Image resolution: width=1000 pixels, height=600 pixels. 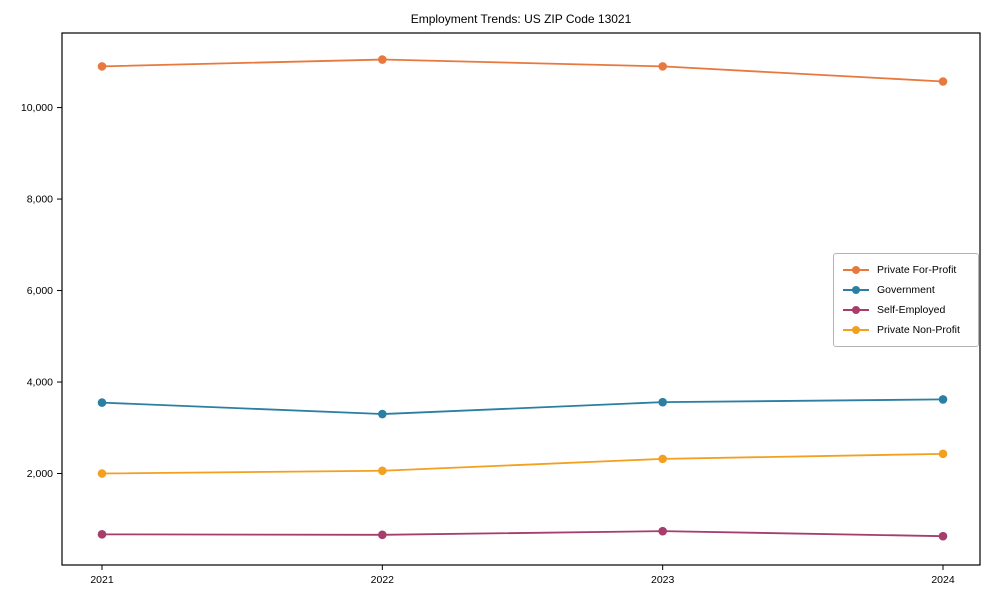 What do you see at coordinates (382, 471) in the screenshot?
I see `data-point-private-non-profit-2022` at bounding box center [382, 471].